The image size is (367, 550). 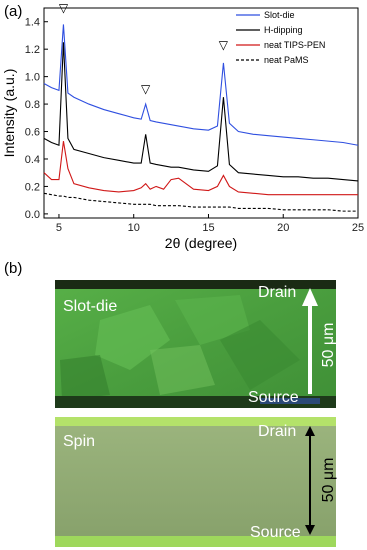 What do you see at coordinates (134, 228) in the screenshot?
I see `x-tick-label: 10` at bounding box center [134, 228].